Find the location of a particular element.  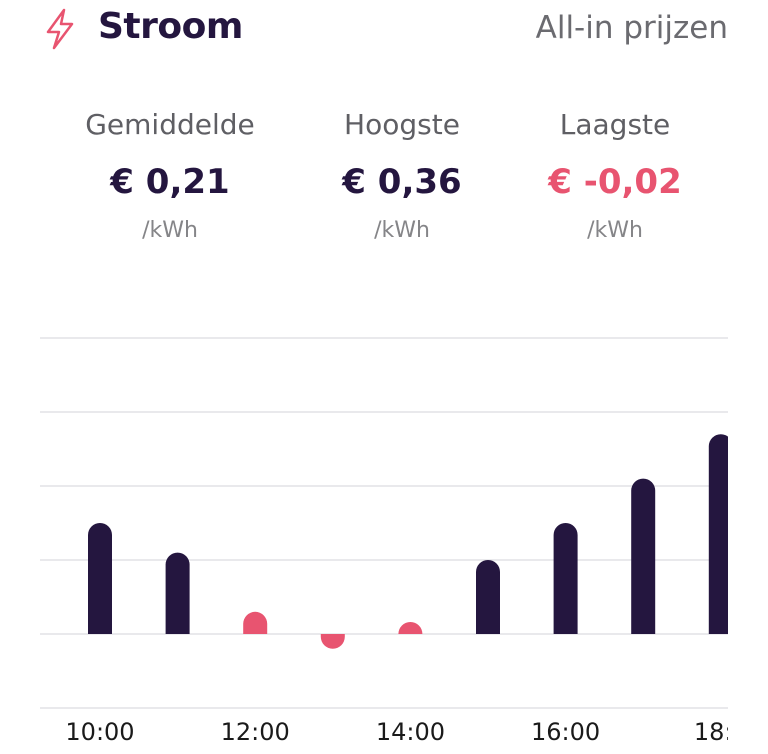

bar-18:00 is located at coordinates (720, 534).